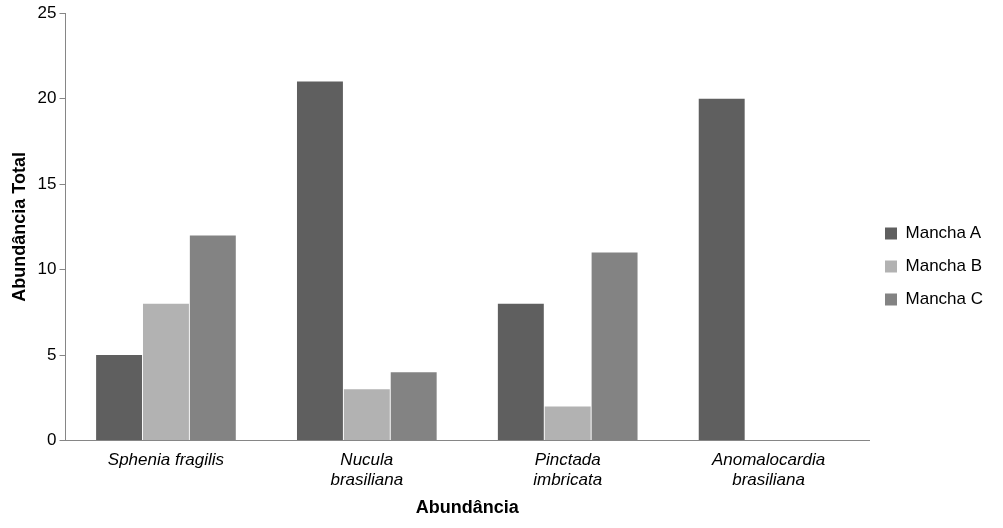 Image resolution: width=1003 pixels, height=528 pixels. I want to click on y-tick-label: 0, so click(52, 440).